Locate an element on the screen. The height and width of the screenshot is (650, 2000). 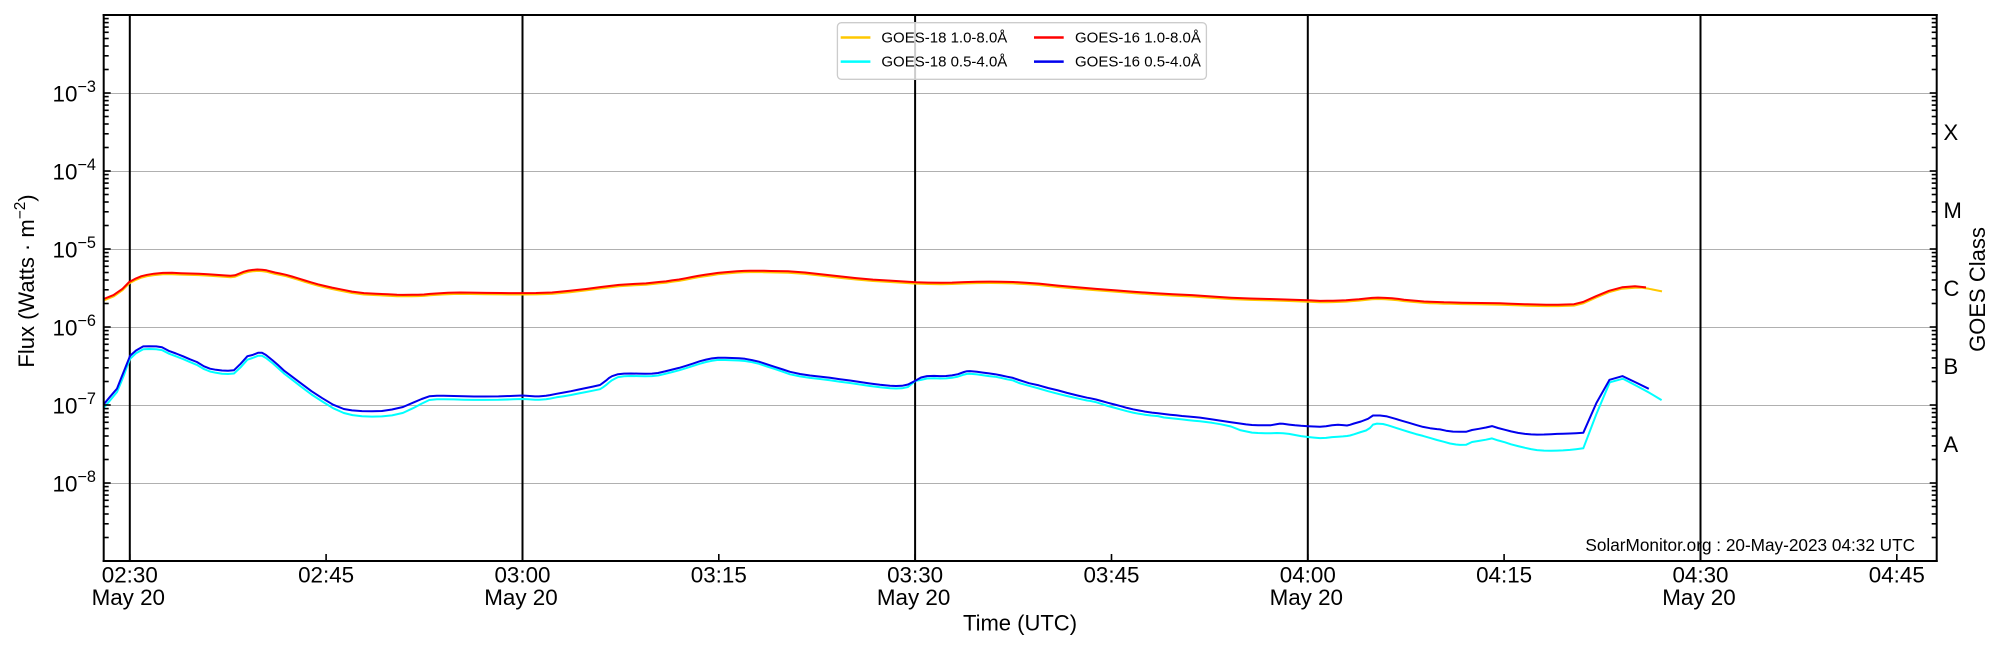
svg-text: A is located at coordinates (1951, 444).